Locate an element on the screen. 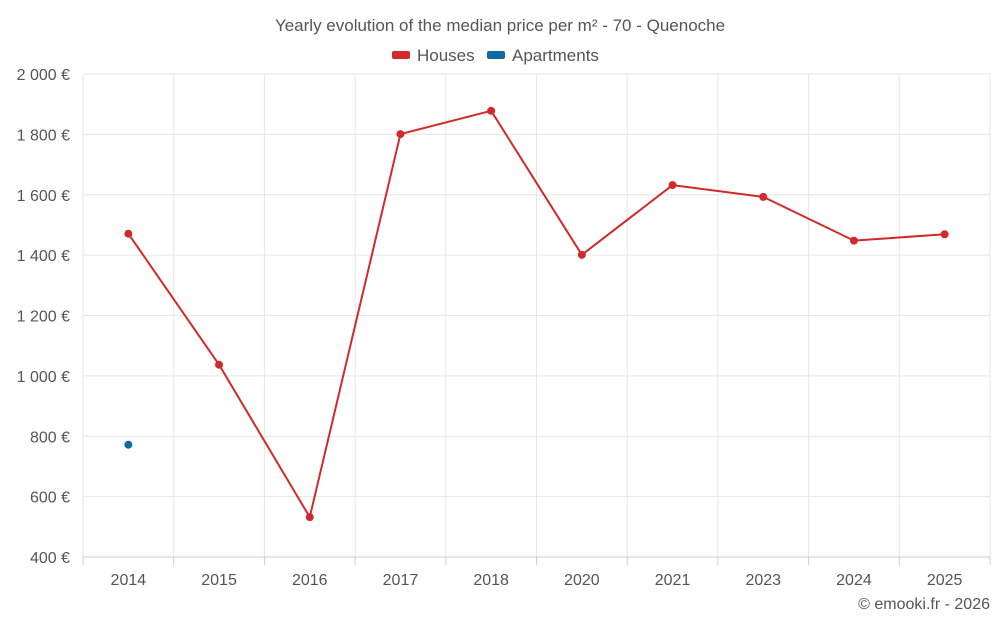  series-apartments is located at coordinates (128, 444).